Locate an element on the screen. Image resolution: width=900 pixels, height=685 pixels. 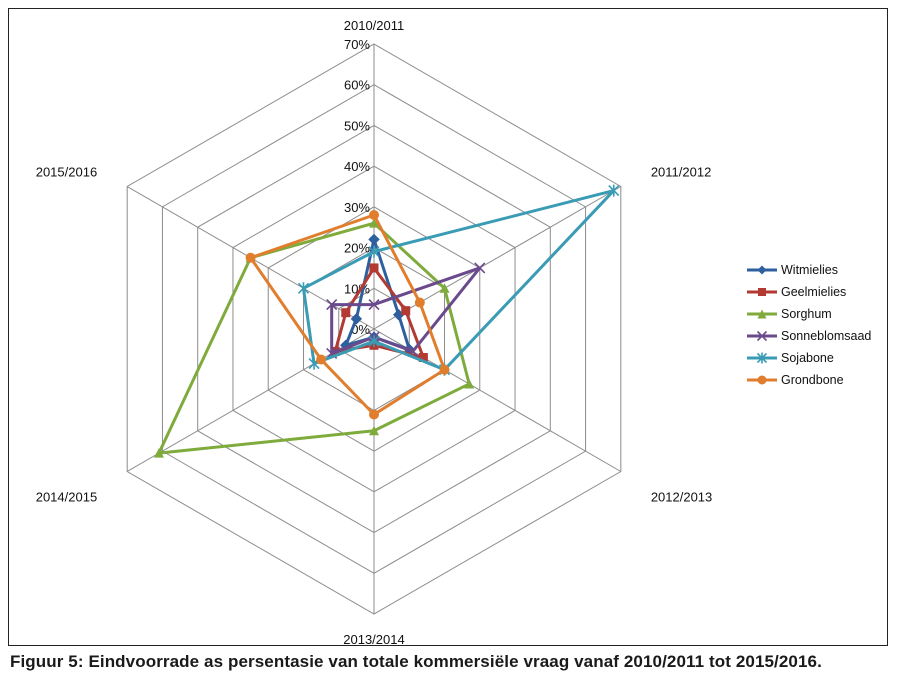
tick-label: 50% is located at coordinates (357, 125).